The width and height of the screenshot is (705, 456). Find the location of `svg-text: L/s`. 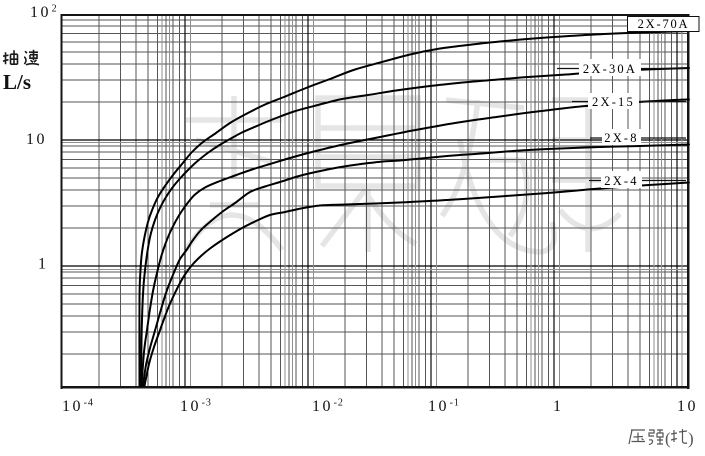

svg-text: L/s is located at coordinates (17, 82).